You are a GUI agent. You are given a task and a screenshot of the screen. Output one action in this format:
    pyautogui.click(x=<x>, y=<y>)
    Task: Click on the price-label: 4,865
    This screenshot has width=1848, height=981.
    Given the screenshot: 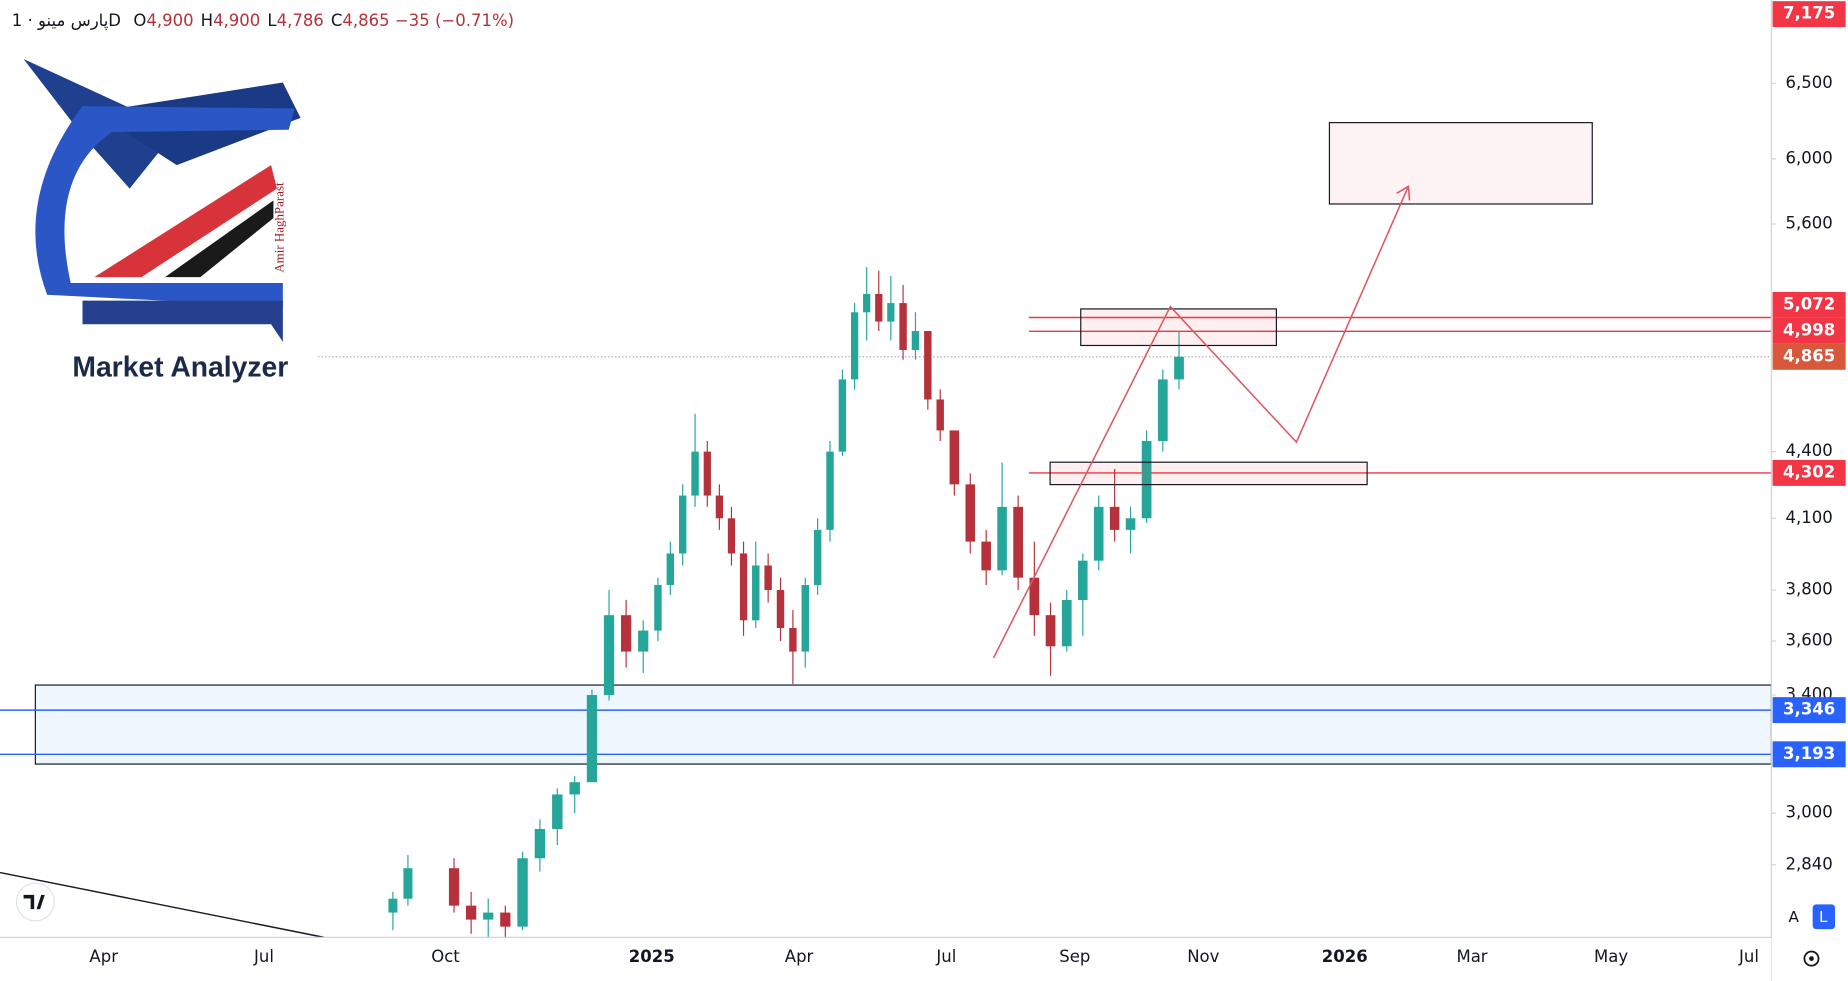 What is the action you would take?
    pyautogui.click(x=1809, y=355)
    